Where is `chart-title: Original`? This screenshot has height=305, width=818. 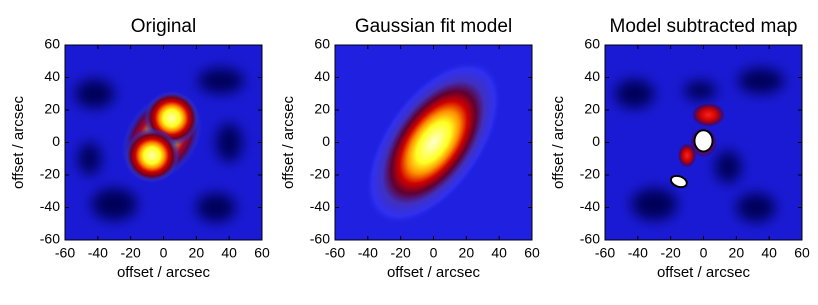
chart-title: Original is located at coordinates (163, 26).